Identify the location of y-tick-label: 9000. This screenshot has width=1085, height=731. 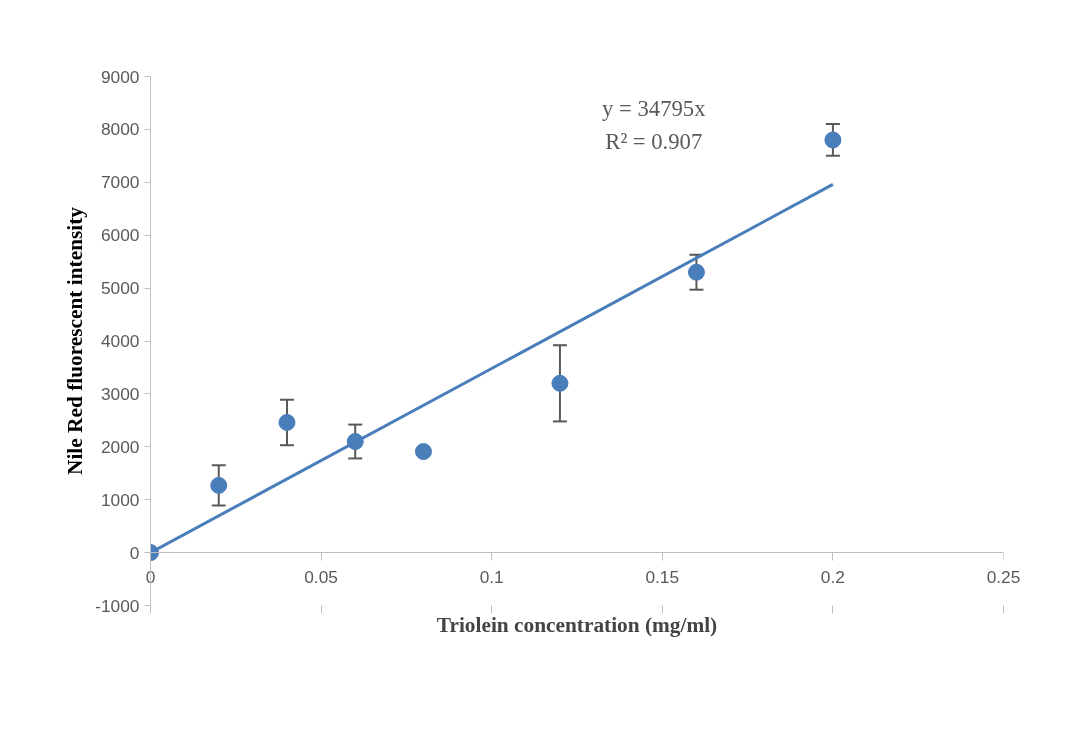
(120, 76).